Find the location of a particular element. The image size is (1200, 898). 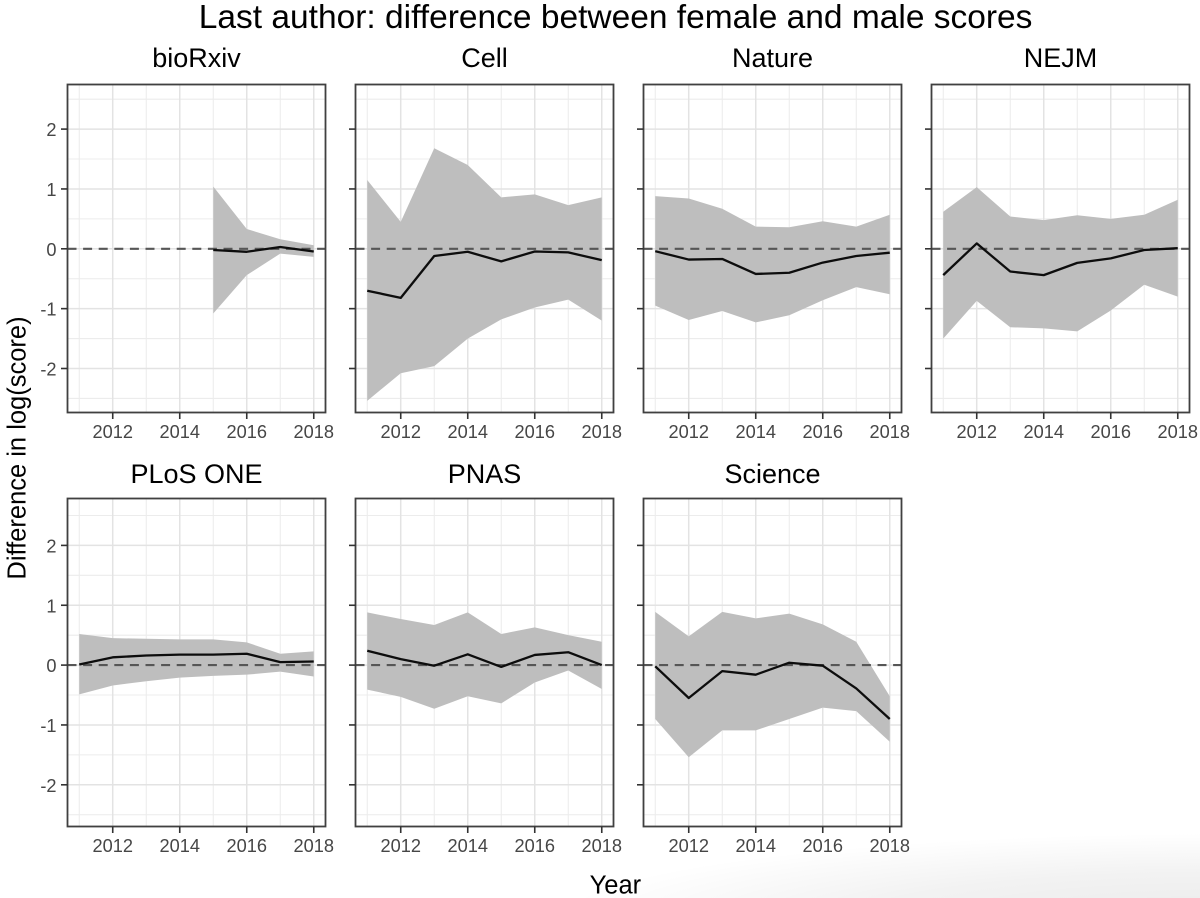

svg-text: NEJM is located at coordinates (1061, 58).